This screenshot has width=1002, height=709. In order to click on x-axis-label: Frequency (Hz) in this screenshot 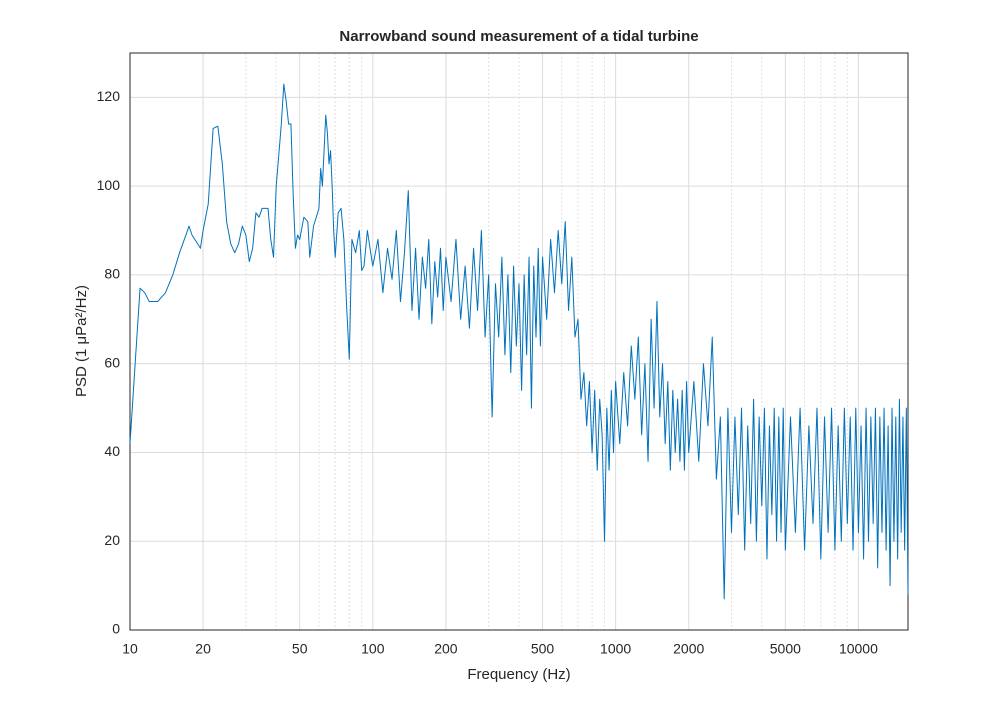, I will do `click(518, 674)`.